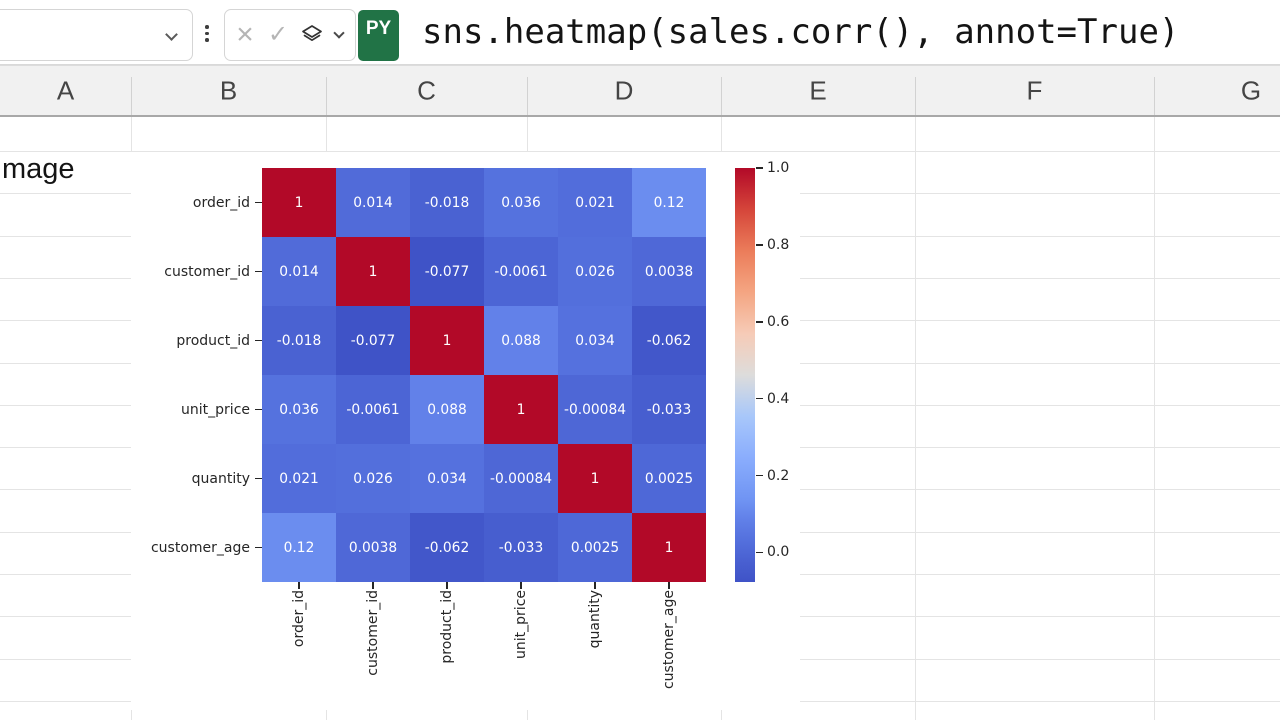  Describe the element at coordinates (220, 478) in the screenshot. I see `y-tick-label: quantity` at that location.